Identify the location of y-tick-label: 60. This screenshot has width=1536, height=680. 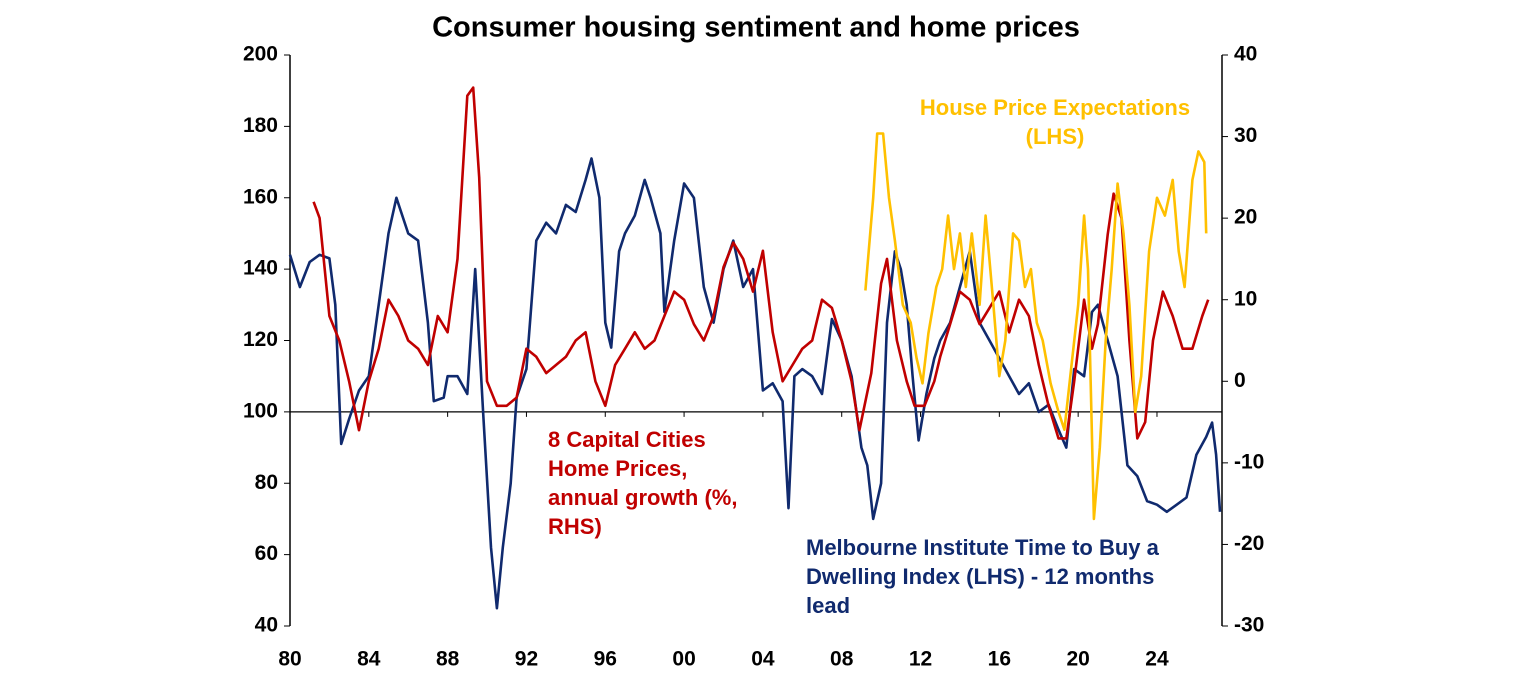
(266, 553).